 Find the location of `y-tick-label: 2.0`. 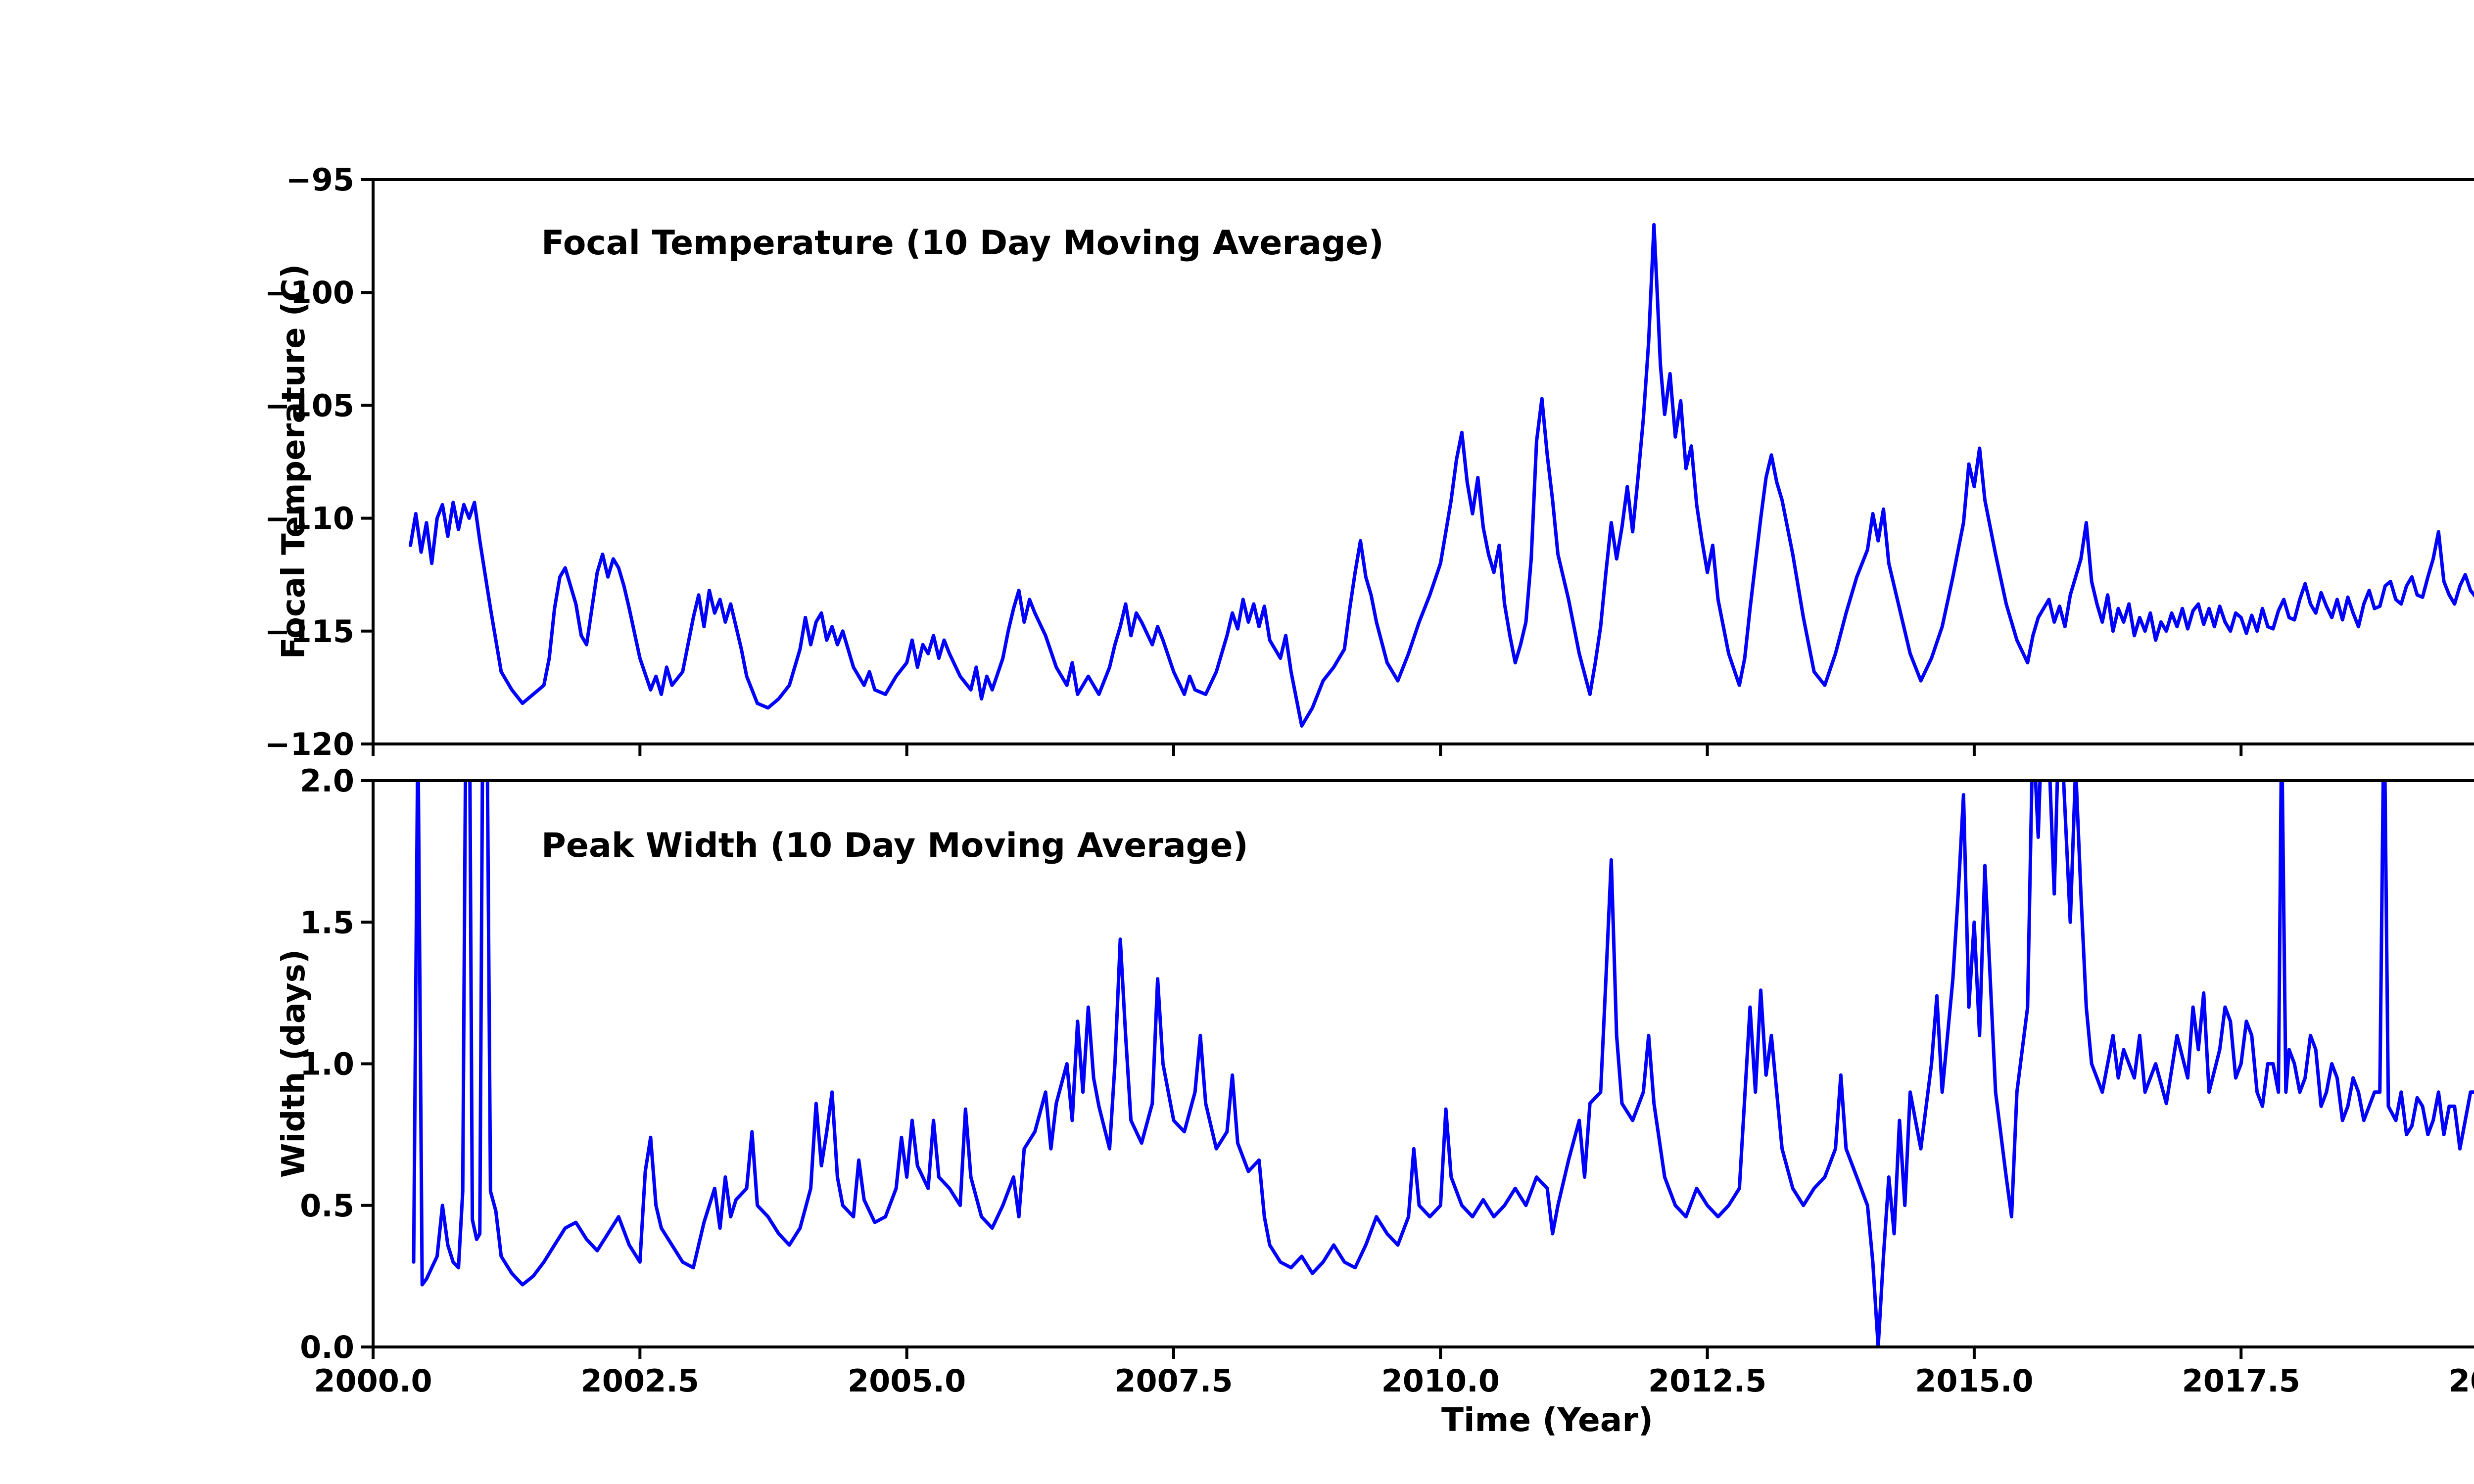

y-tick-label: 2.0 is located at coordinates (327, 781).